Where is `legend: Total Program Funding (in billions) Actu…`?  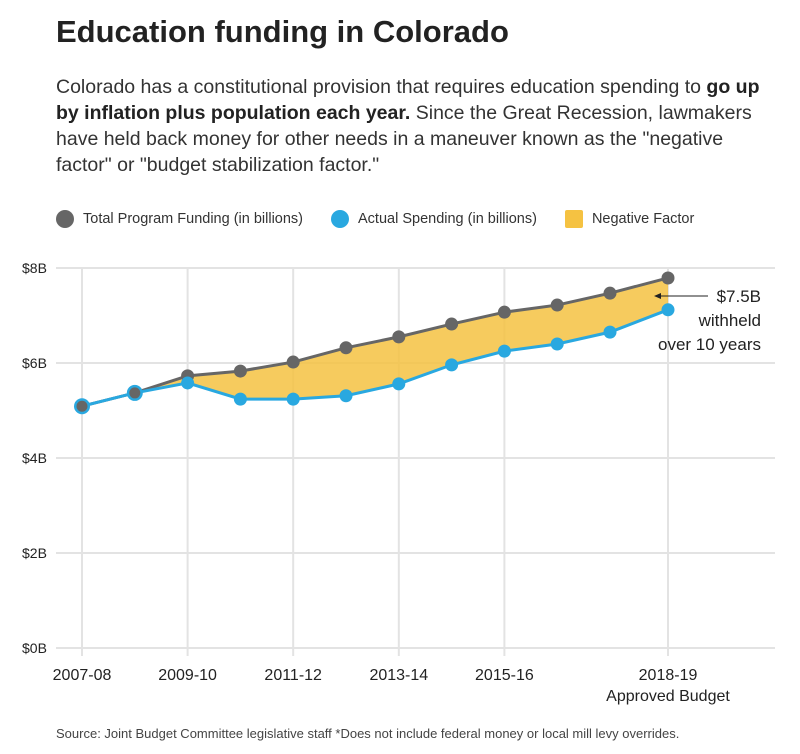
legend: Total Program Funding (in billions) Actu… is located at coordinates (389, 219).